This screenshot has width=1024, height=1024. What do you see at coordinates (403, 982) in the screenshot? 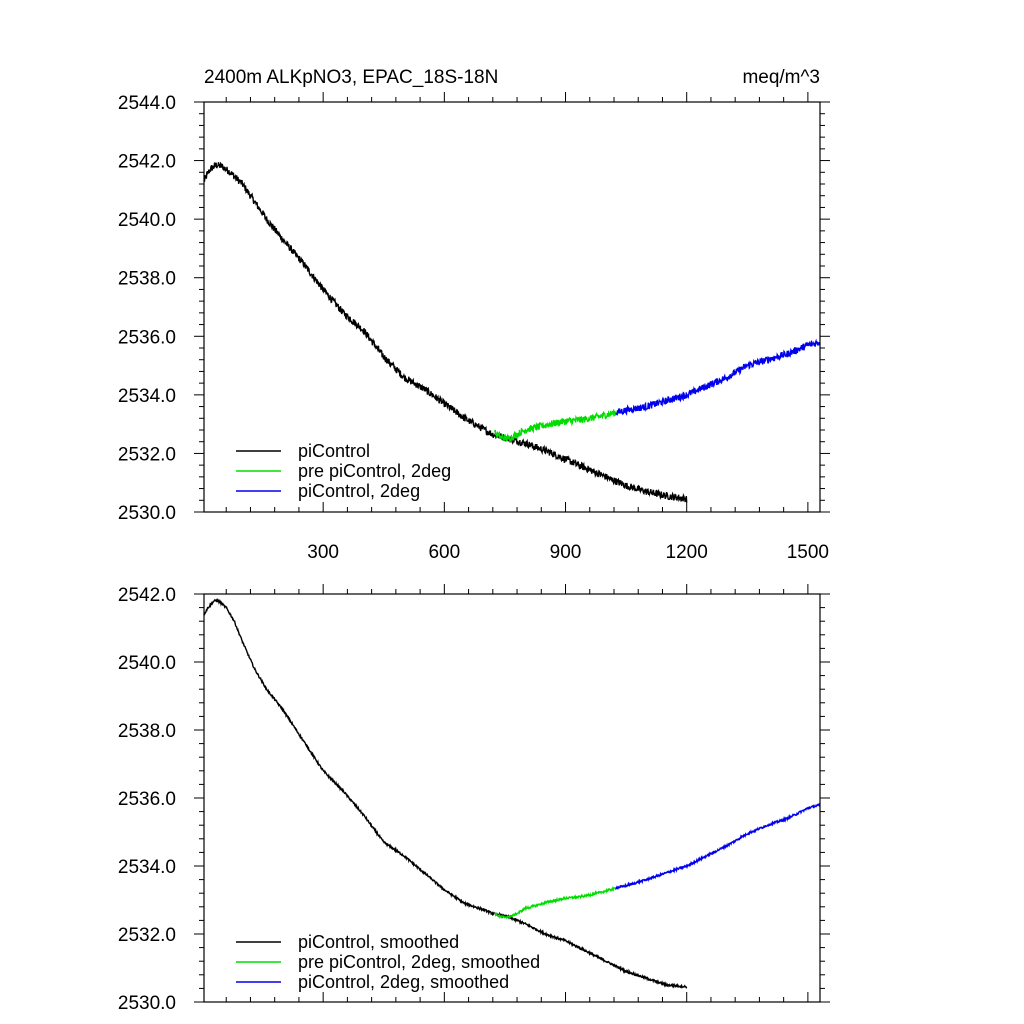
I see `legend-label: piControl, 2deg, smoothed` at bounding box center [403, 982].